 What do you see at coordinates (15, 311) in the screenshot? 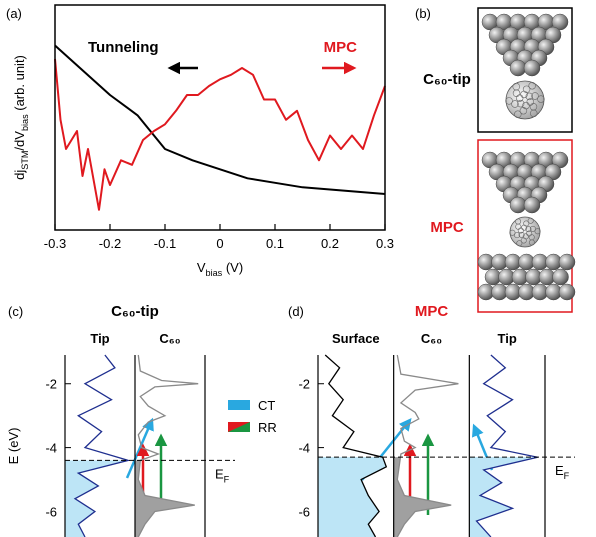
I see `panel-label: (c)` at bounding box center [15, 311].